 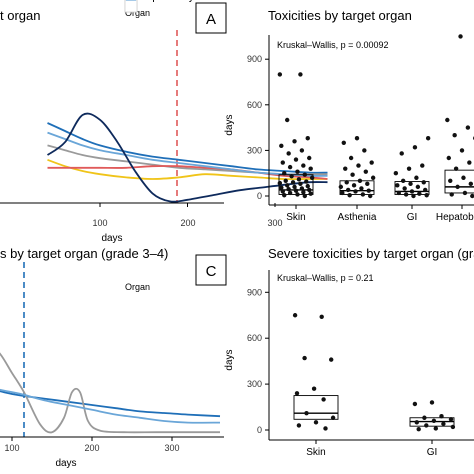 What do you see at coordinates (258, 361) in the screenshot?
I see `panel-d-y-ticks: 0 300 600 900` at bounding box center [258, 361].